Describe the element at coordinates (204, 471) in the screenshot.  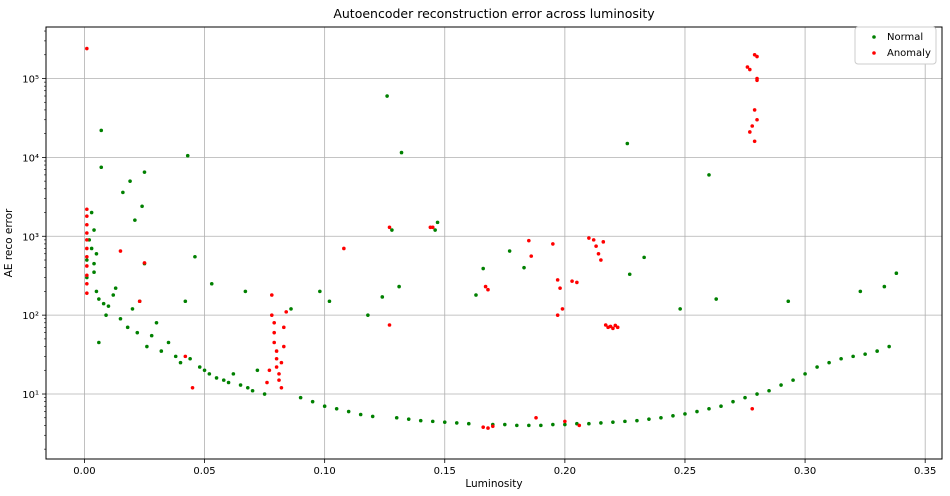
I see `x-tick-label: 0.05` at that location.